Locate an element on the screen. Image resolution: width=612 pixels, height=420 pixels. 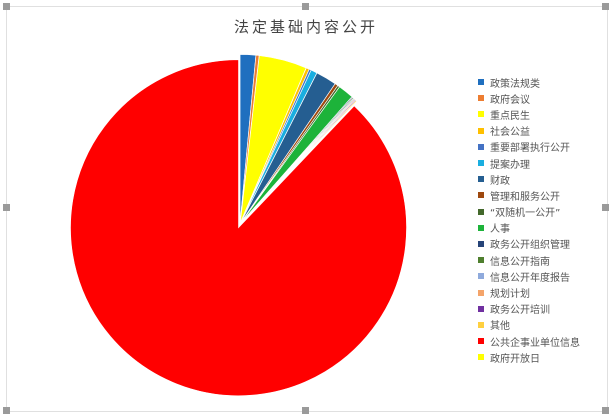
legend-item: 规划计划 is located at coordinates (529, 292).